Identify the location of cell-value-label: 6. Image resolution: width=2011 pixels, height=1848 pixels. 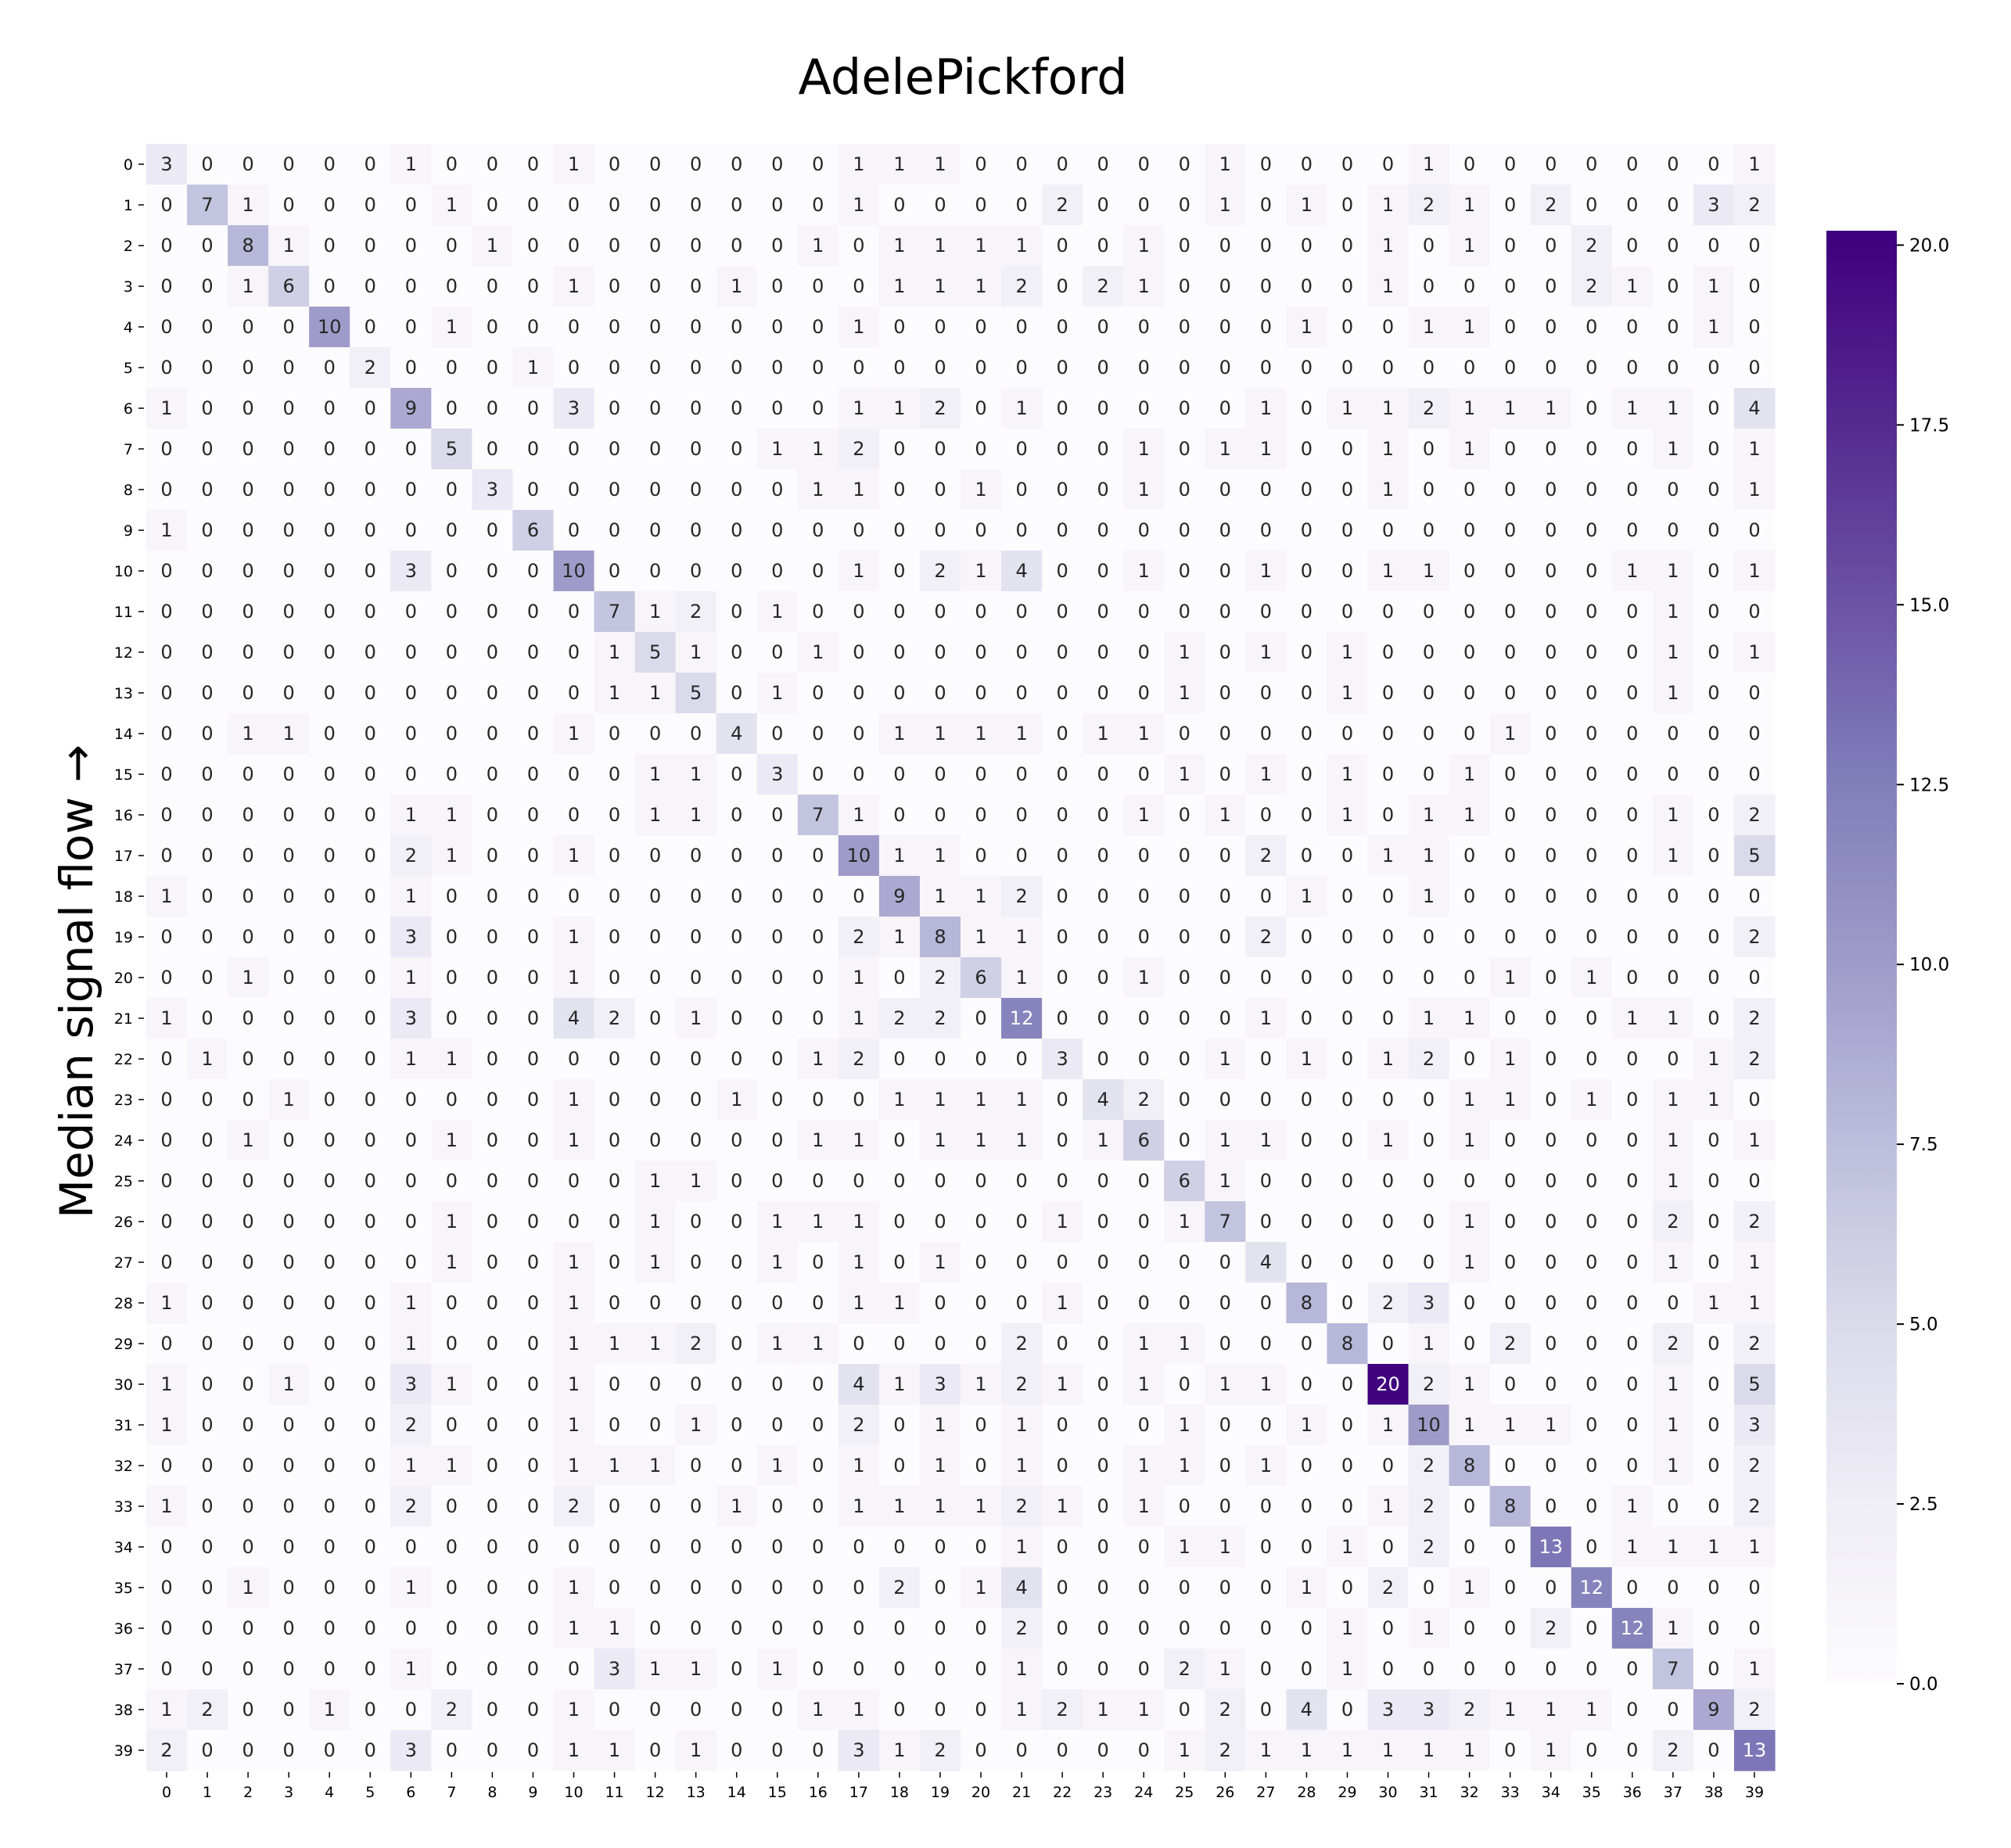
(1184, 1181).